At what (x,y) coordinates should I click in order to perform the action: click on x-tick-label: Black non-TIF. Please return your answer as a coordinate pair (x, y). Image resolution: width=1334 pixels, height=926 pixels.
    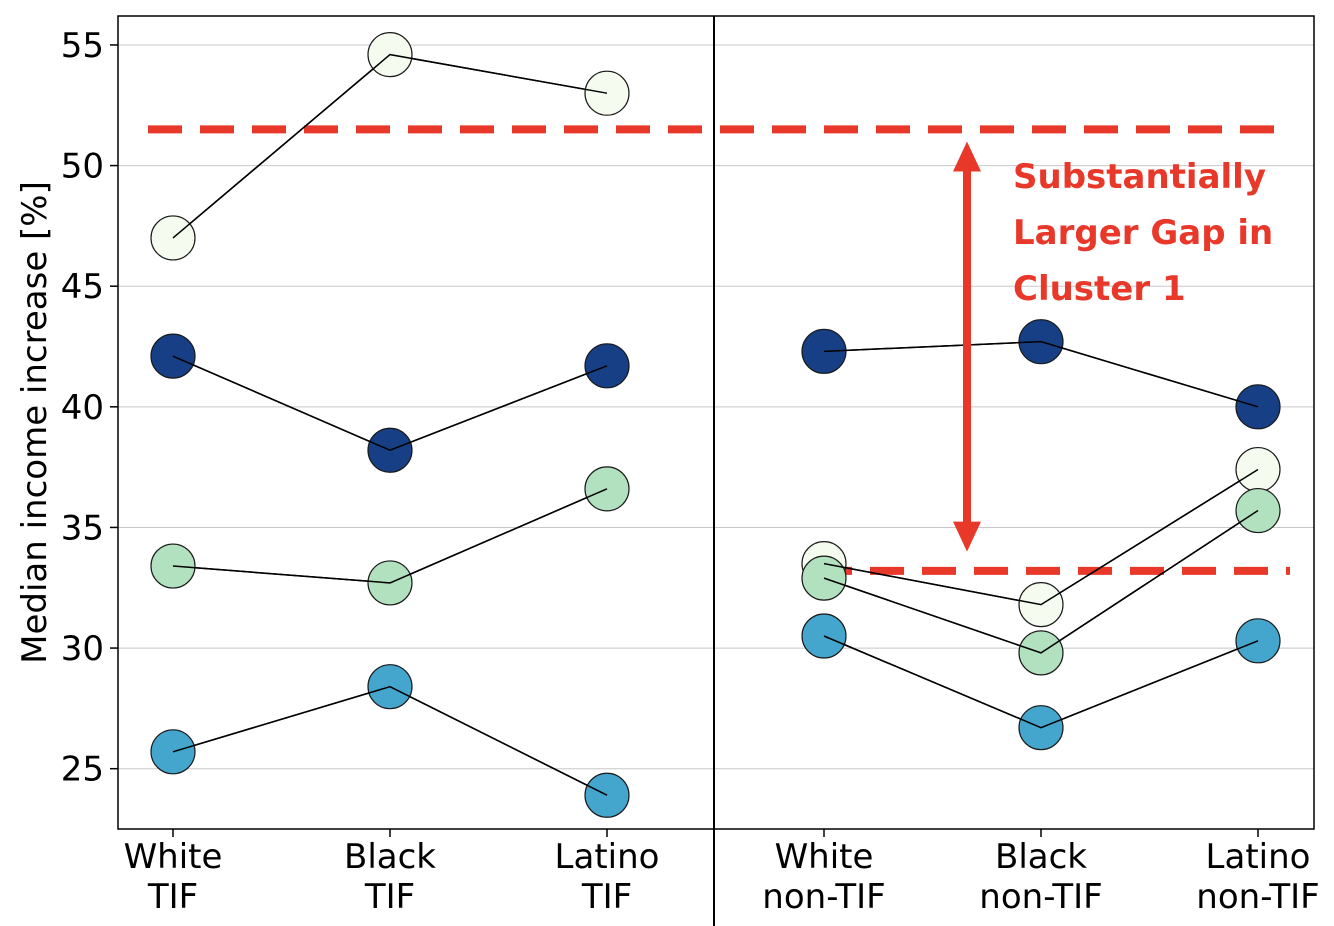
    Looking at the image, I should click on (1040, 877).